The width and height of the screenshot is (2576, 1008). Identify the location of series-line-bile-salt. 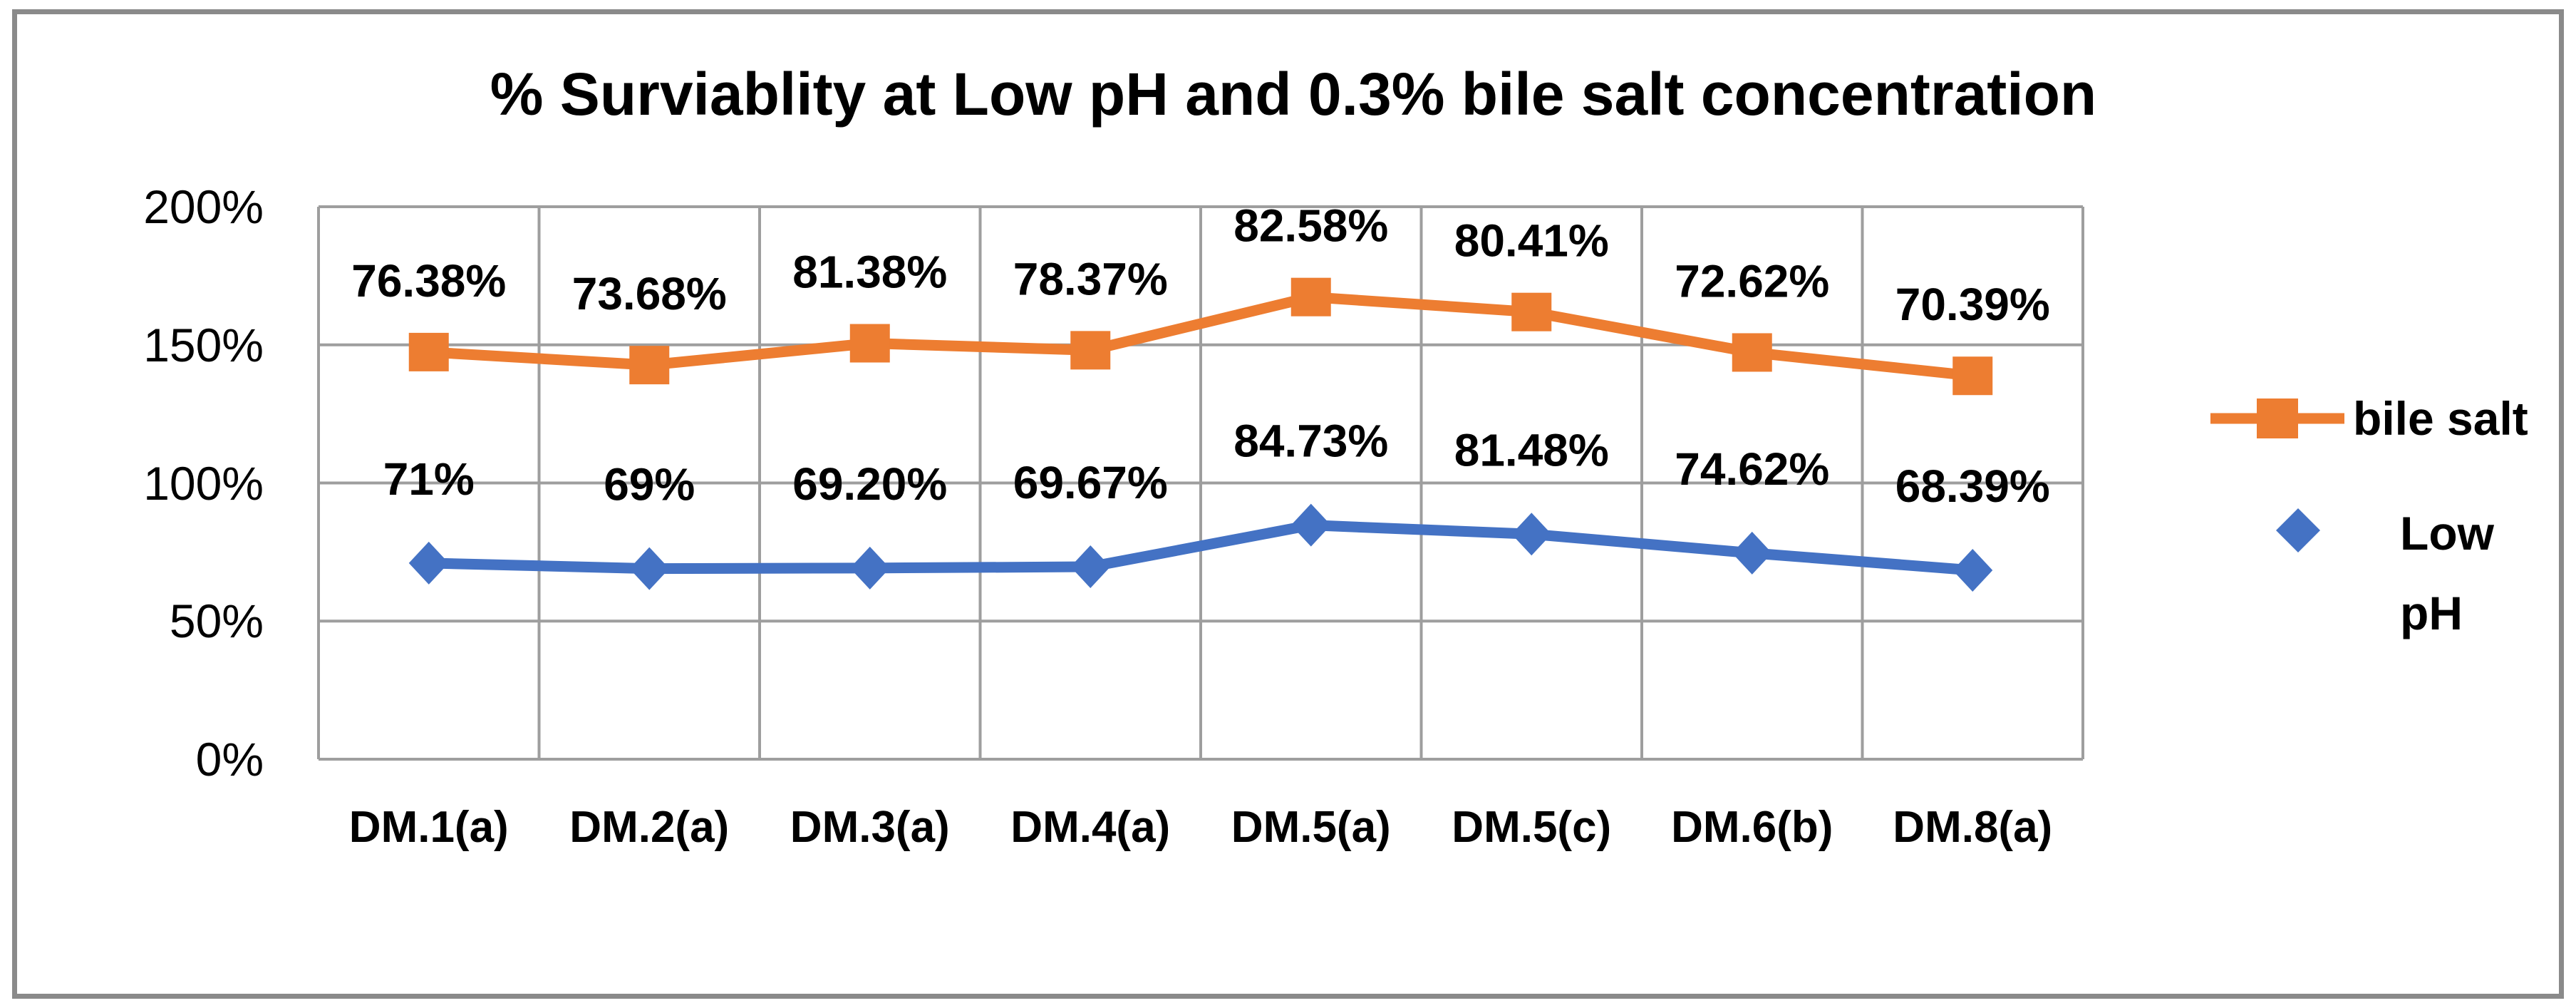
(1201, 336).